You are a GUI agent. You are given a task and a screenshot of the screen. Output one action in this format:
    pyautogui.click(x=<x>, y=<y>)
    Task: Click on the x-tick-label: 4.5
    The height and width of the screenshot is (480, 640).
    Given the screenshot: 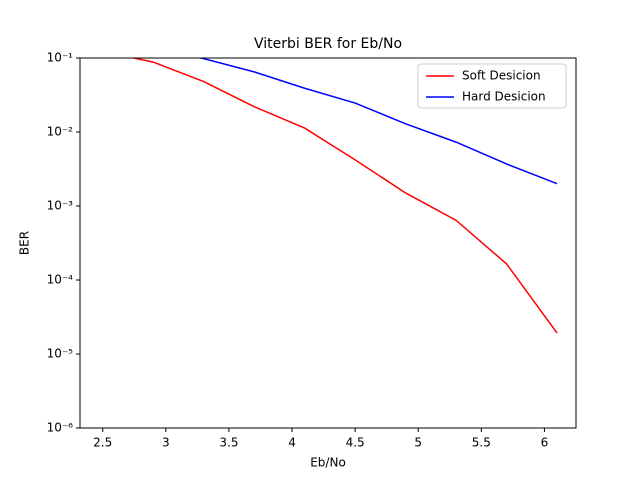 What is the action you would take?
    pyautogui.click(x=355, y=443)
    